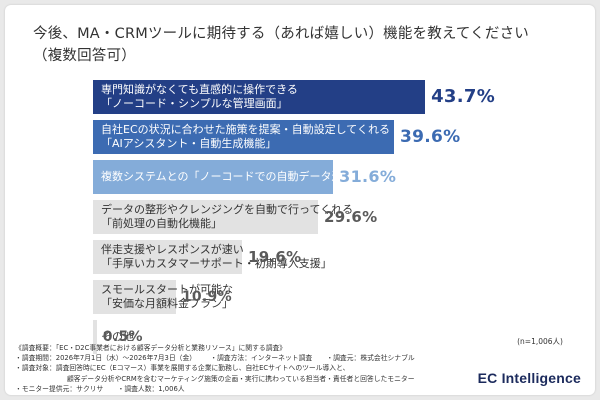  Describe the element at coordinates (59, 388) in the screenshot. I see `survey-monitor: ・モニター提供元：サクリサ` at that location.